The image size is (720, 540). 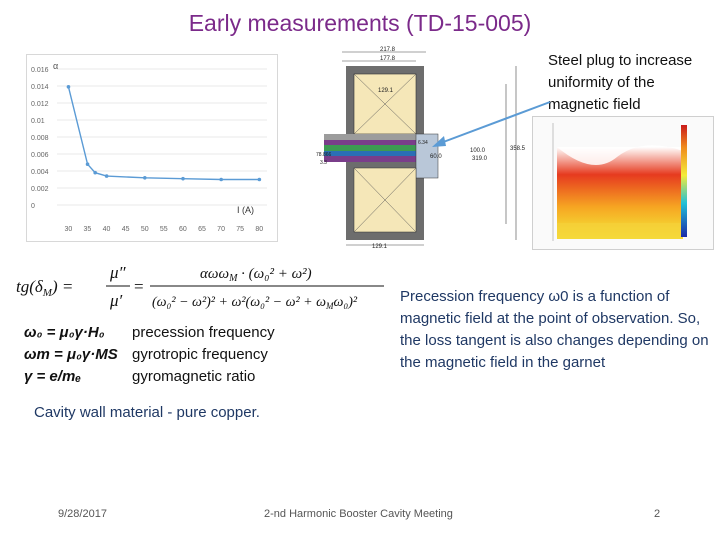 I want to click on def-symbol-2: γ = e/mₑ, so click(x=53, y=376).